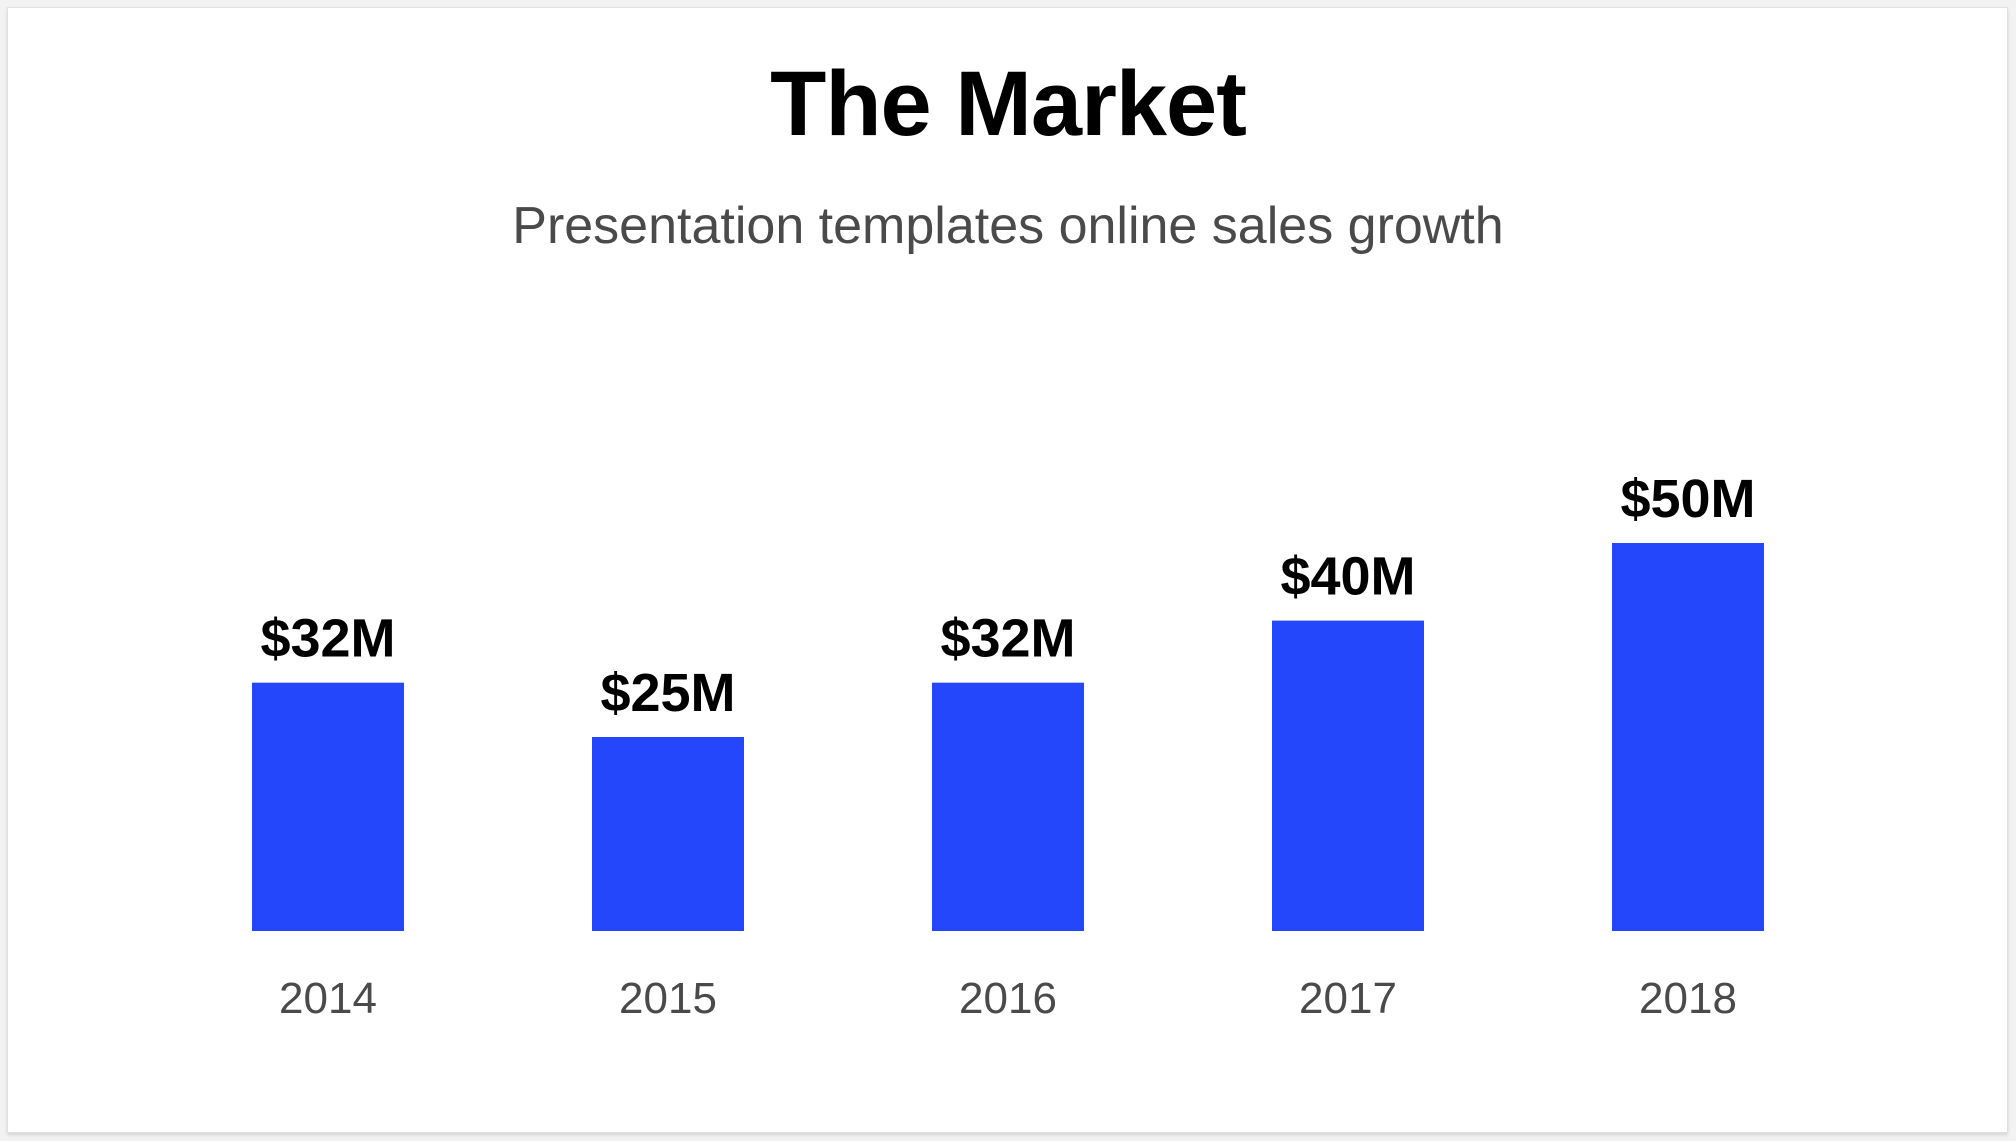 This screenshot has width=2016, height=1141. What do you see at coordinates (328, 806) in the screenshot?
I see `bar-2014` at bounding box center [328, 806].